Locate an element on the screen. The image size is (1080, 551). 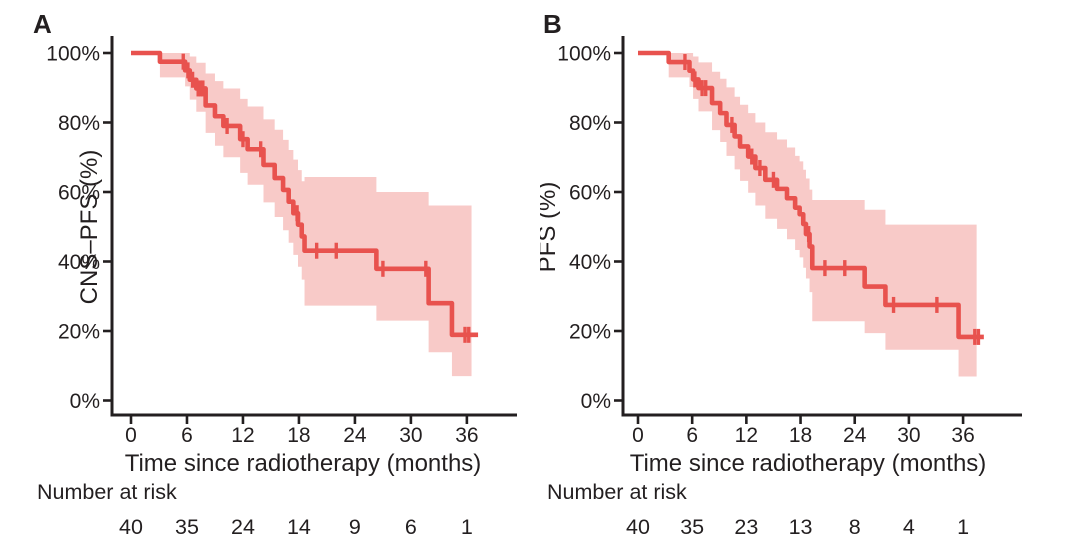
risk-count: 9 is located at coordinates (355, 527).